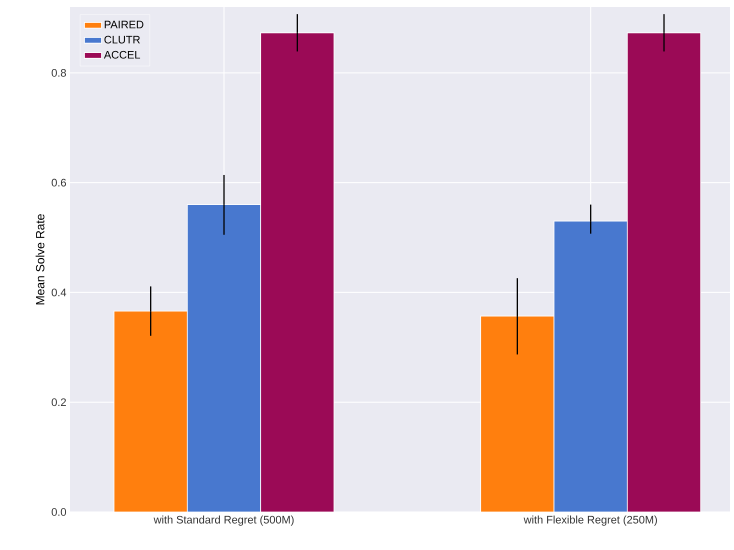 This screenshot has height=550, width=734. What do you see at coordinates (122, 54) in the screenshot?
I see `legend-label: ACCEL` at bounding box center [122, 54].